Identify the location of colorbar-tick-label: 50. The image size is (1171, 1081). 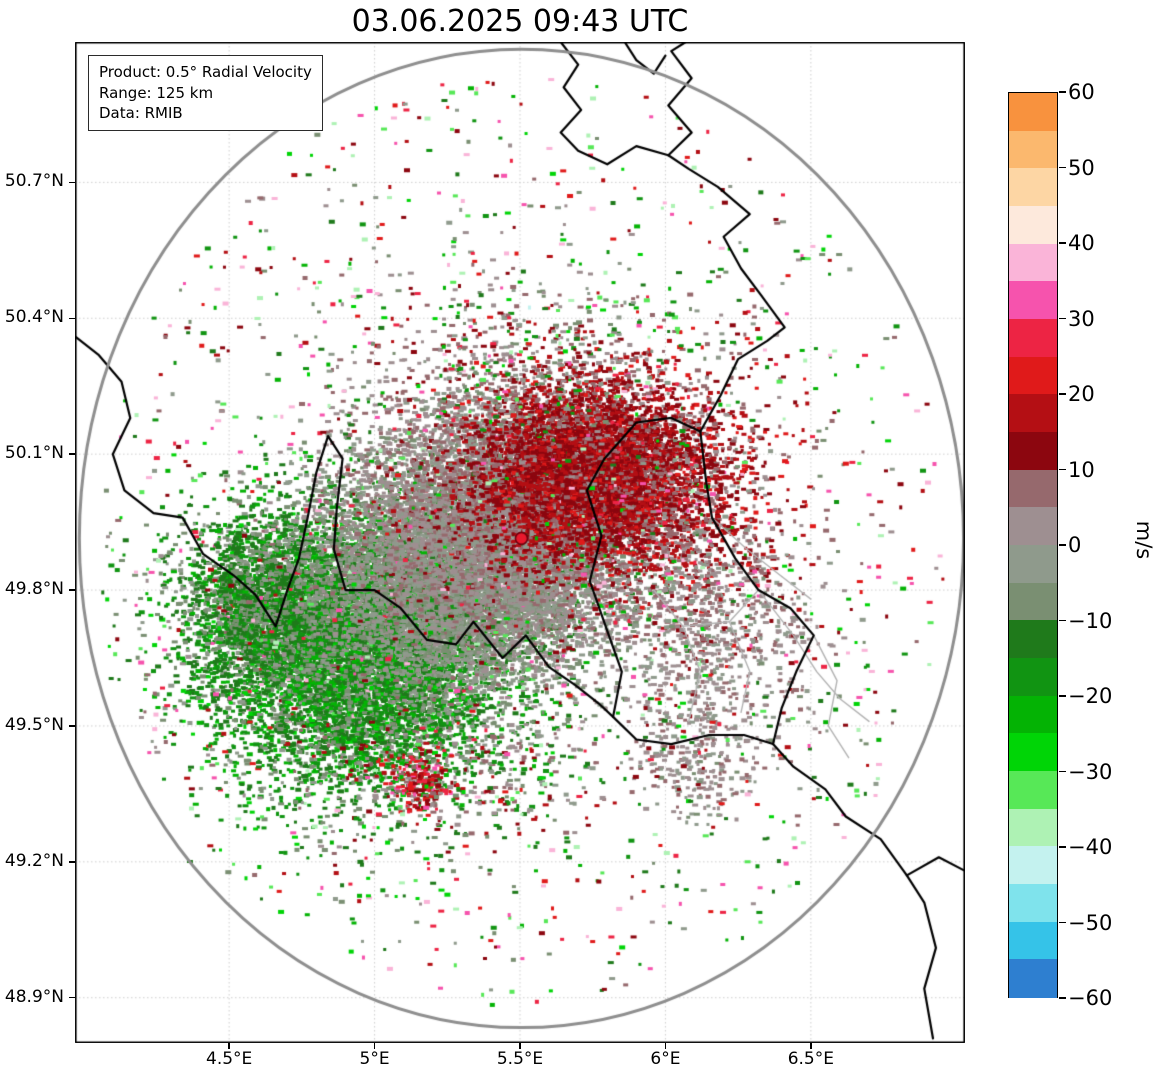
(1081, 167).